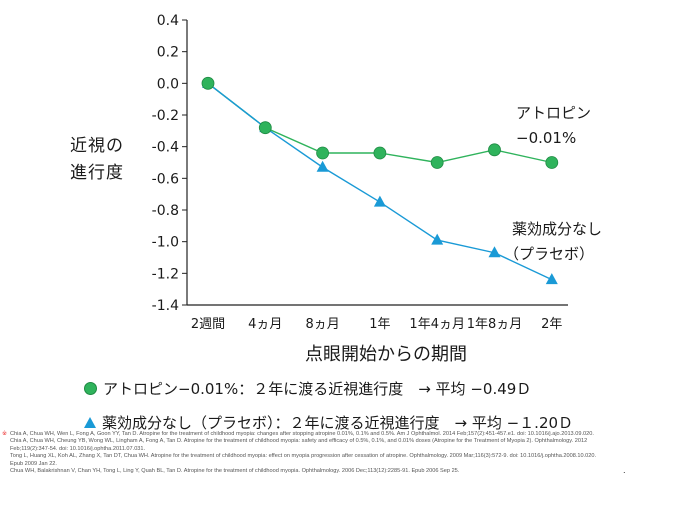 This screenshot has height=520, width=700. What do you see at coordinates (97, 173) in the screenshot?
I see `y-axis-label-line-2: 進行度` at bounding box center [97, 173].